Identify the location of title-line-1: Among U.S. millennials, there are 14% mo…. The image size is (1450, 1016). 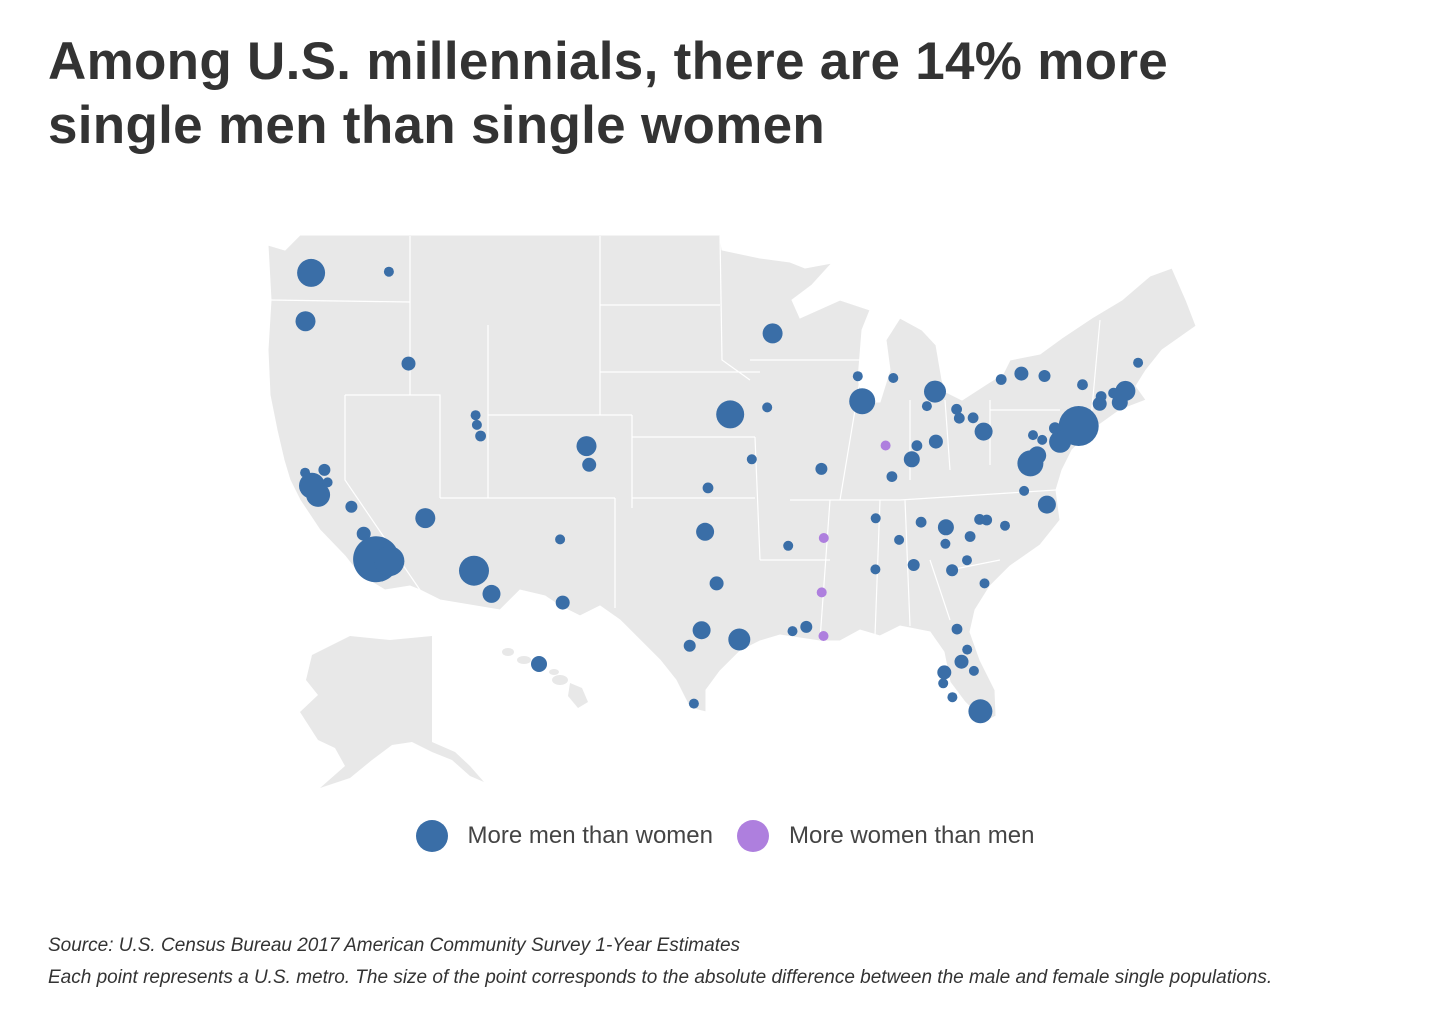
(608, 61).